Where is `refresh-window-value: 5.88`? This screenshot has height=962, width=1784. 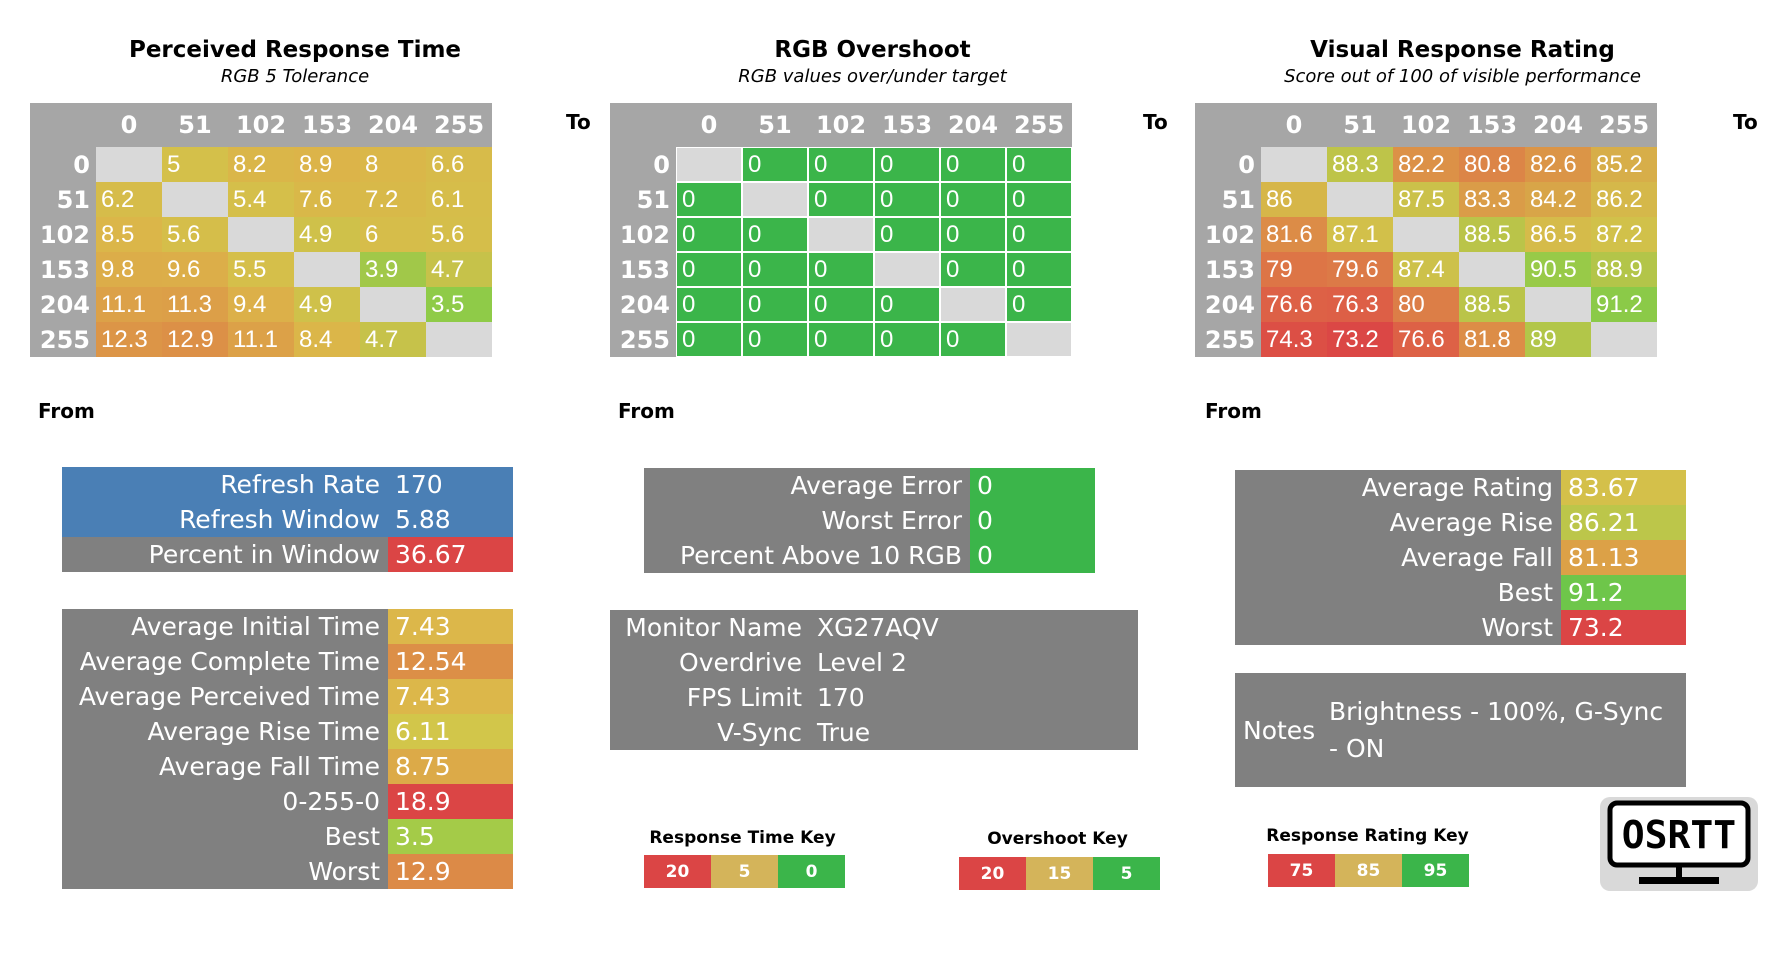
refresh-window-value: 5.88 is located at coordinates (423, 519).